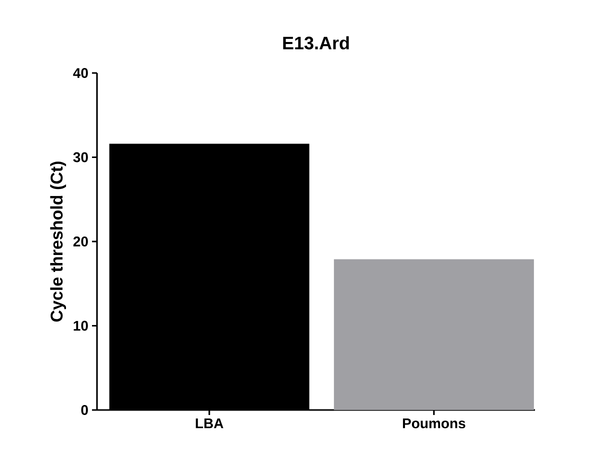 Image resolution: width=589 pixels, height=451 pixels. What do you see at coordinates (316, 43) in the screenshot?
I see `chart-title: E13.Ard` at bounding box center [316, 43].